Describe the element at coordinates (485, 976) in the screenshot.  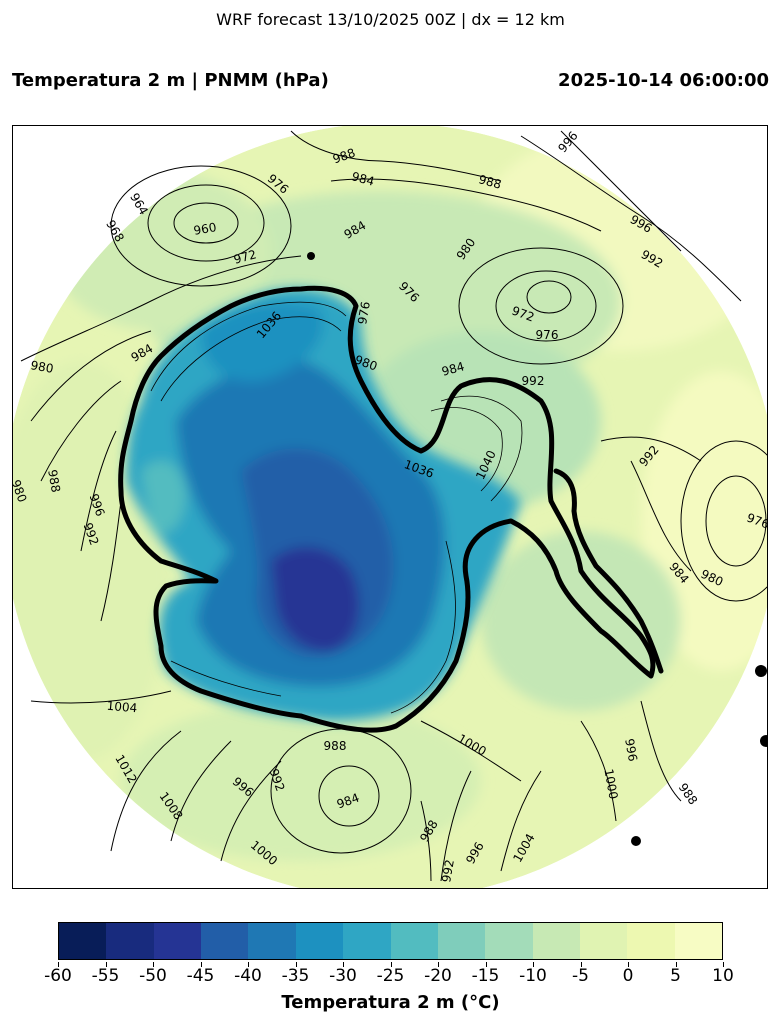
I see `colorbar-tick-label: -15` at that location.